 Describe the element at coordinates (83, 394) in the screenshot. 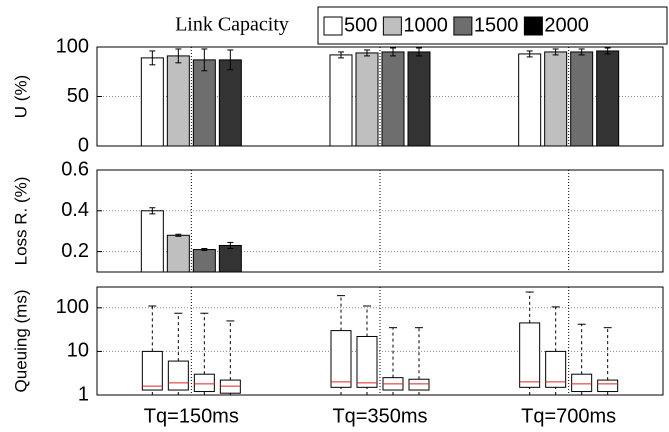

I see `y-tick-label: 1` at that location.